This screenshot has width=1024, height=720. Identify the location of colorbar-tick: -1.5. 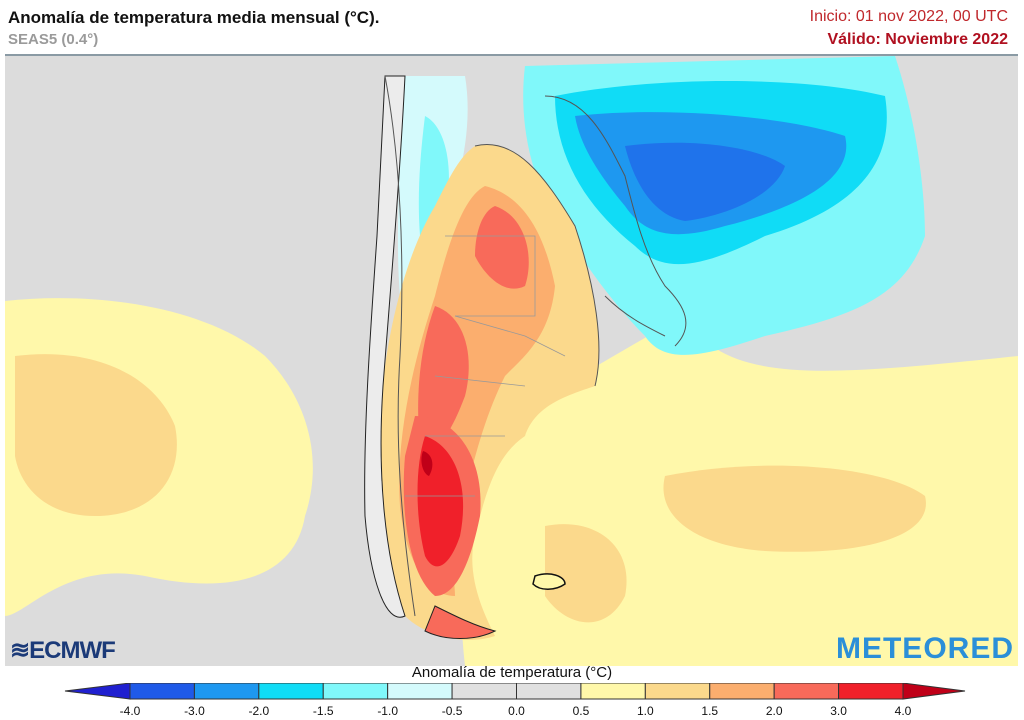
(323, 711).